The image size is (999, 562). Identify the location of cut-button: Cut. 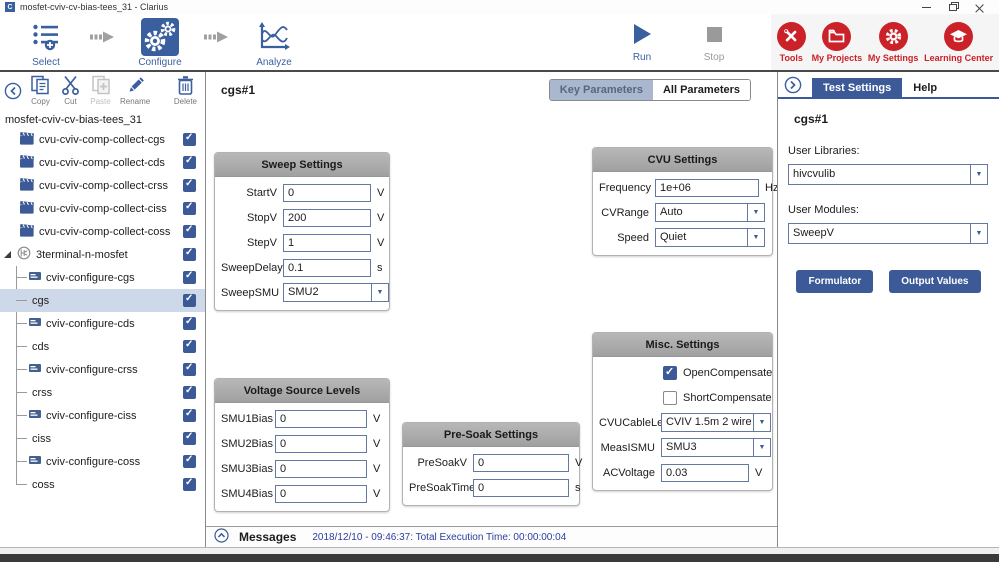
(70, 90).